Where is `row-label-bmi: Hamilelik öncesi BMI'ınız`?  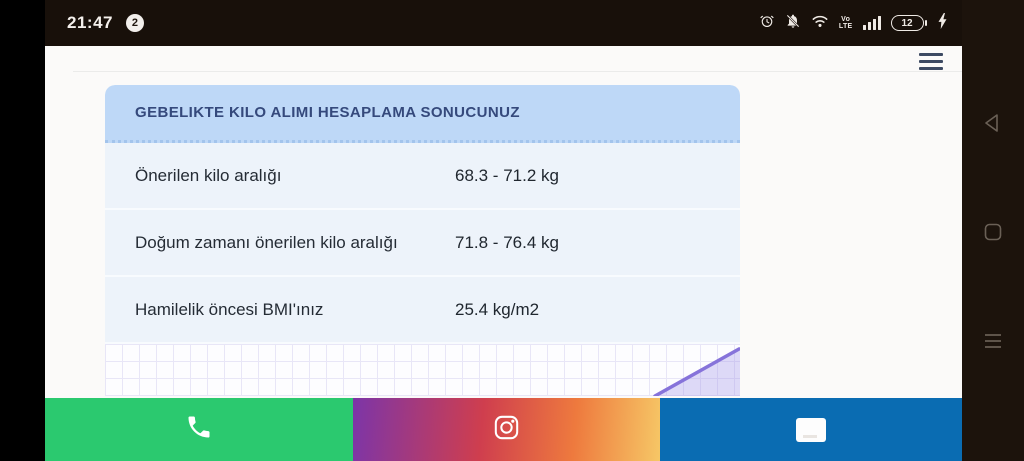
row-label-bmi: Hamilelik öncesi BMI'ınız is located at coordinates (229, 309).